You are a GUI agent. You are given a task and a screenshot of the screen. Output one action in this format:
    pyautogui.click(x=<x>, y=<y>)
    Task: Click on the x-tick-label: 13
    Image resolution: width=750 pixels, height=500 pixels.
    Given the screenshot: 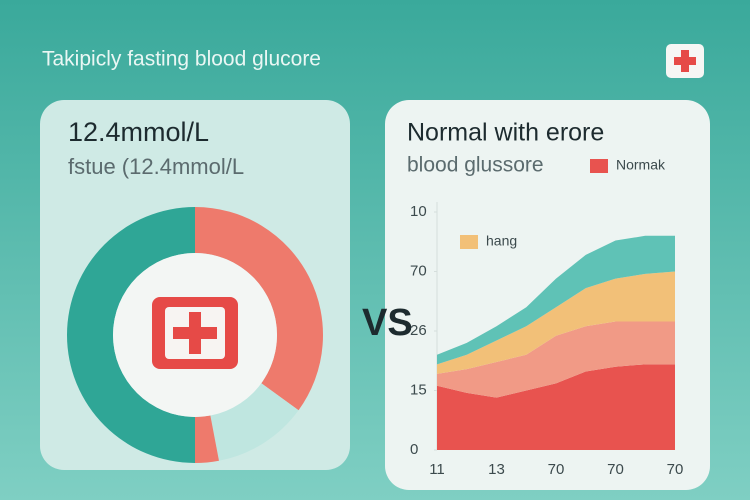 What is the action you would take?
    pyautogui.click(x=496, y=469)
    